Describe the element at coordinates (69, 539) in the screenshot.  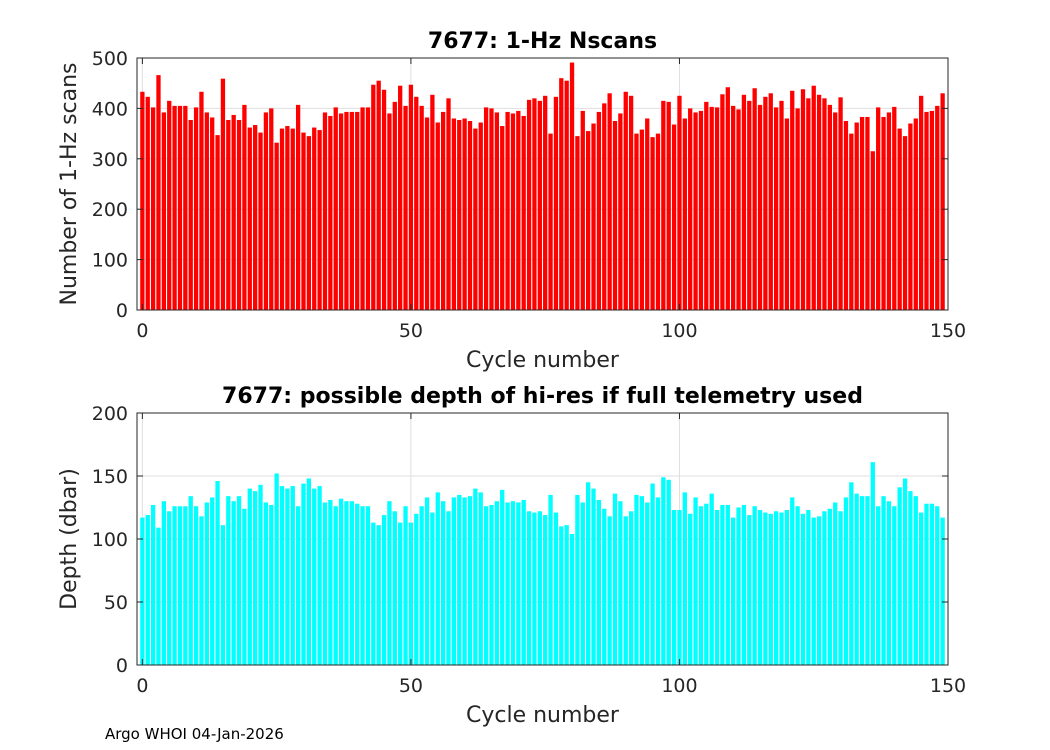
I see `depth-y-axis-label: Depth (dbar)` at that location.